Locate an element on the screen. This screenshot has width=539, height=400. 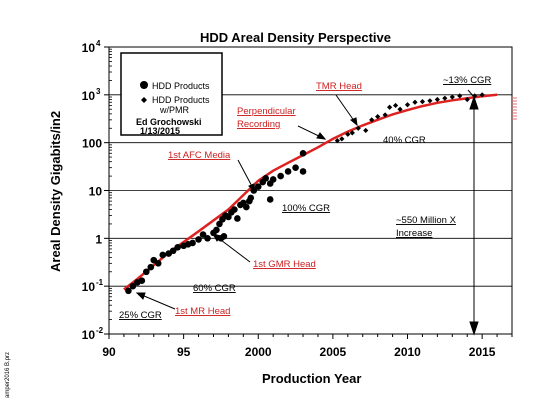
annotation-100-cgr: 100% CGR is located at coordinates (306, 208).